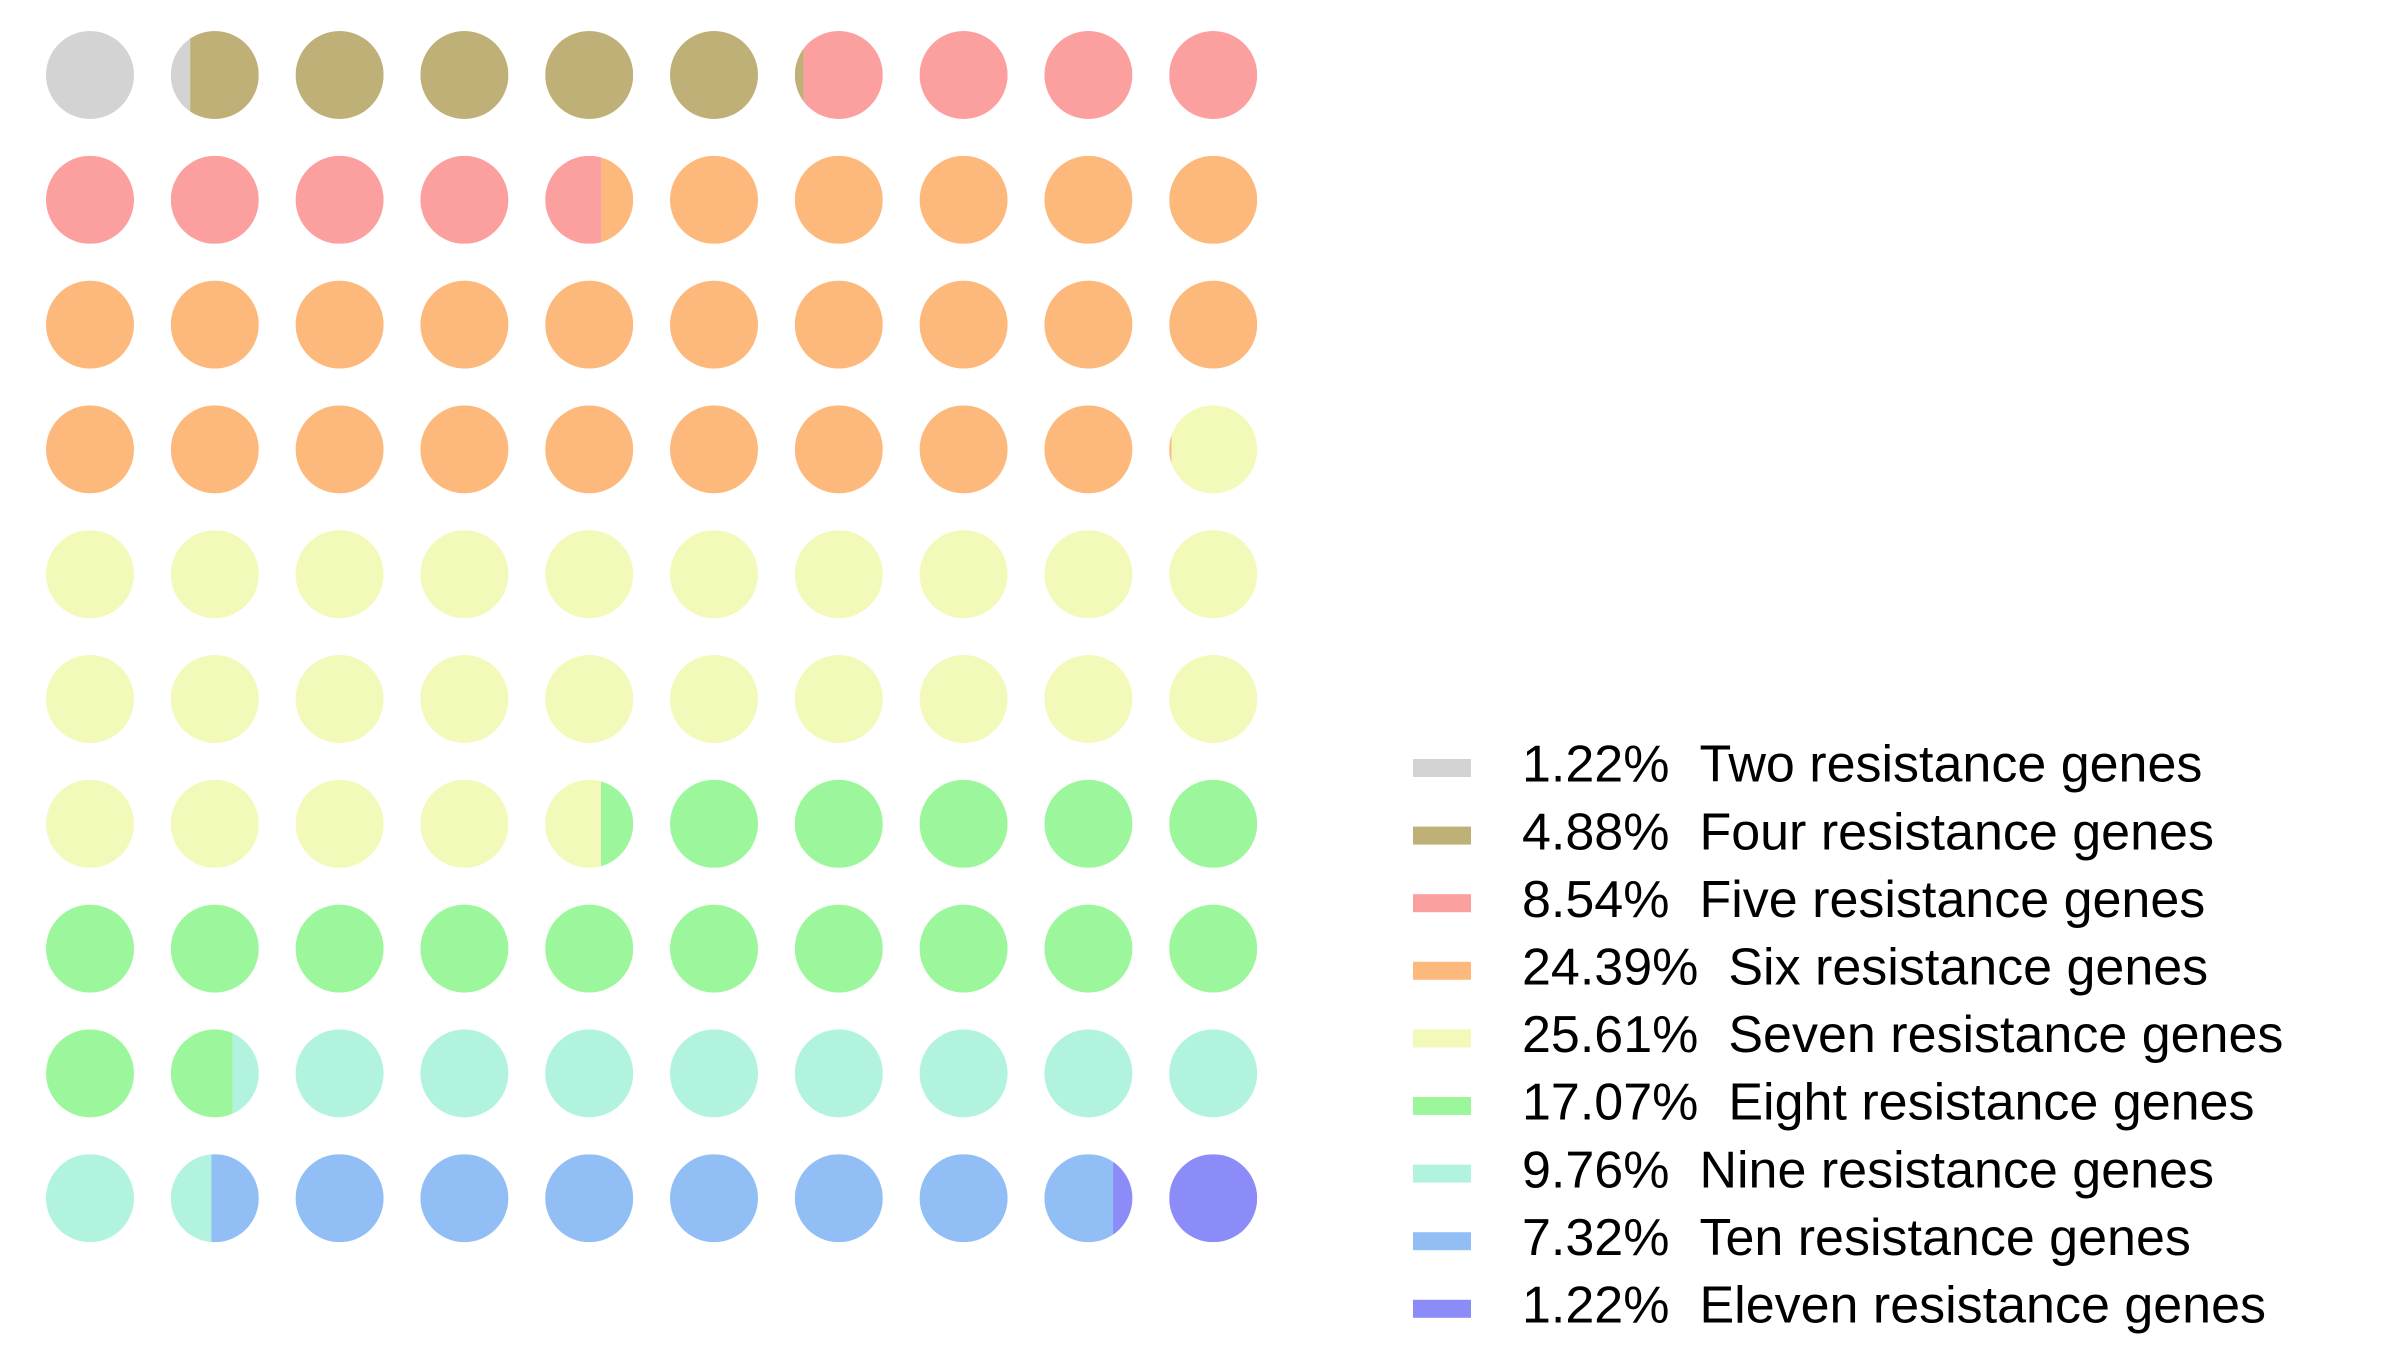 The image size is (2387, 1363). Describe the element at coordinates (1944, 1238) in the screenshot. I see `legend-label: Ten resistance genes` at that location.